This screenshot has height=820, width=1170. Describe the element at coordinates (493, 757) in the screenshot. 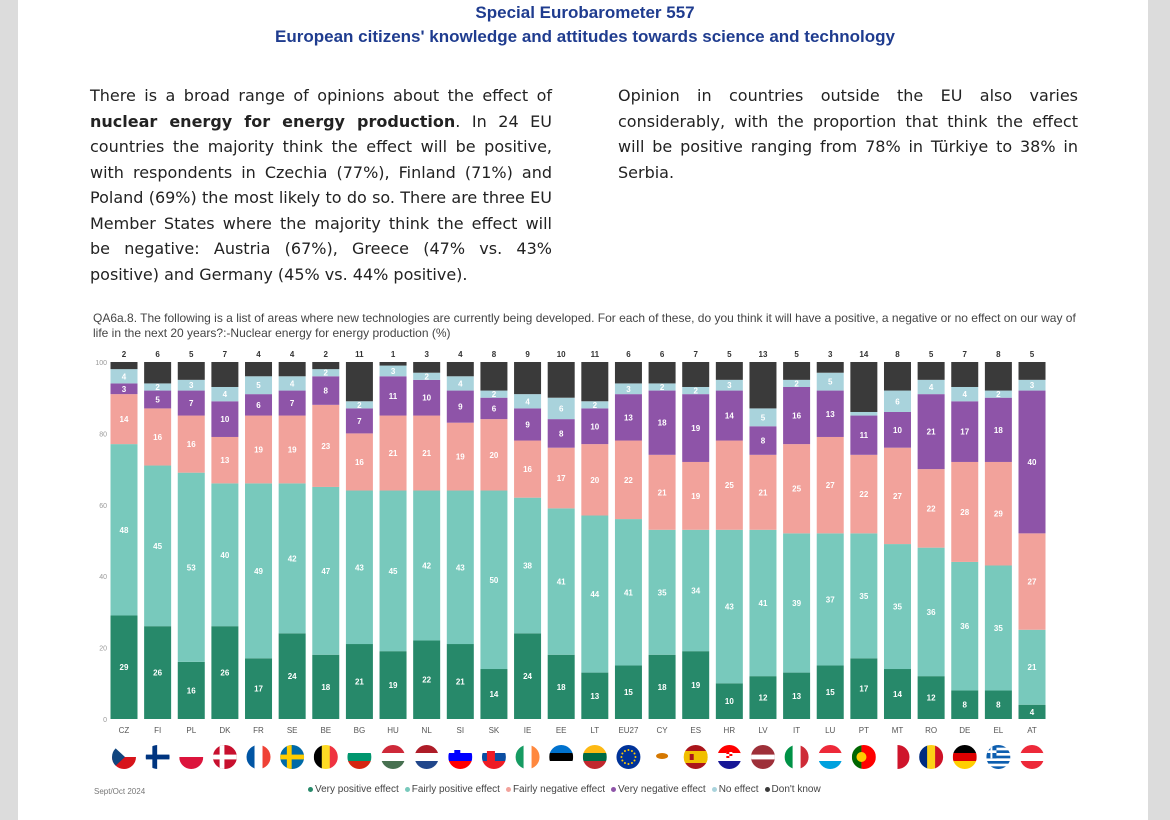

I see `flag-sk-icon` at that location.